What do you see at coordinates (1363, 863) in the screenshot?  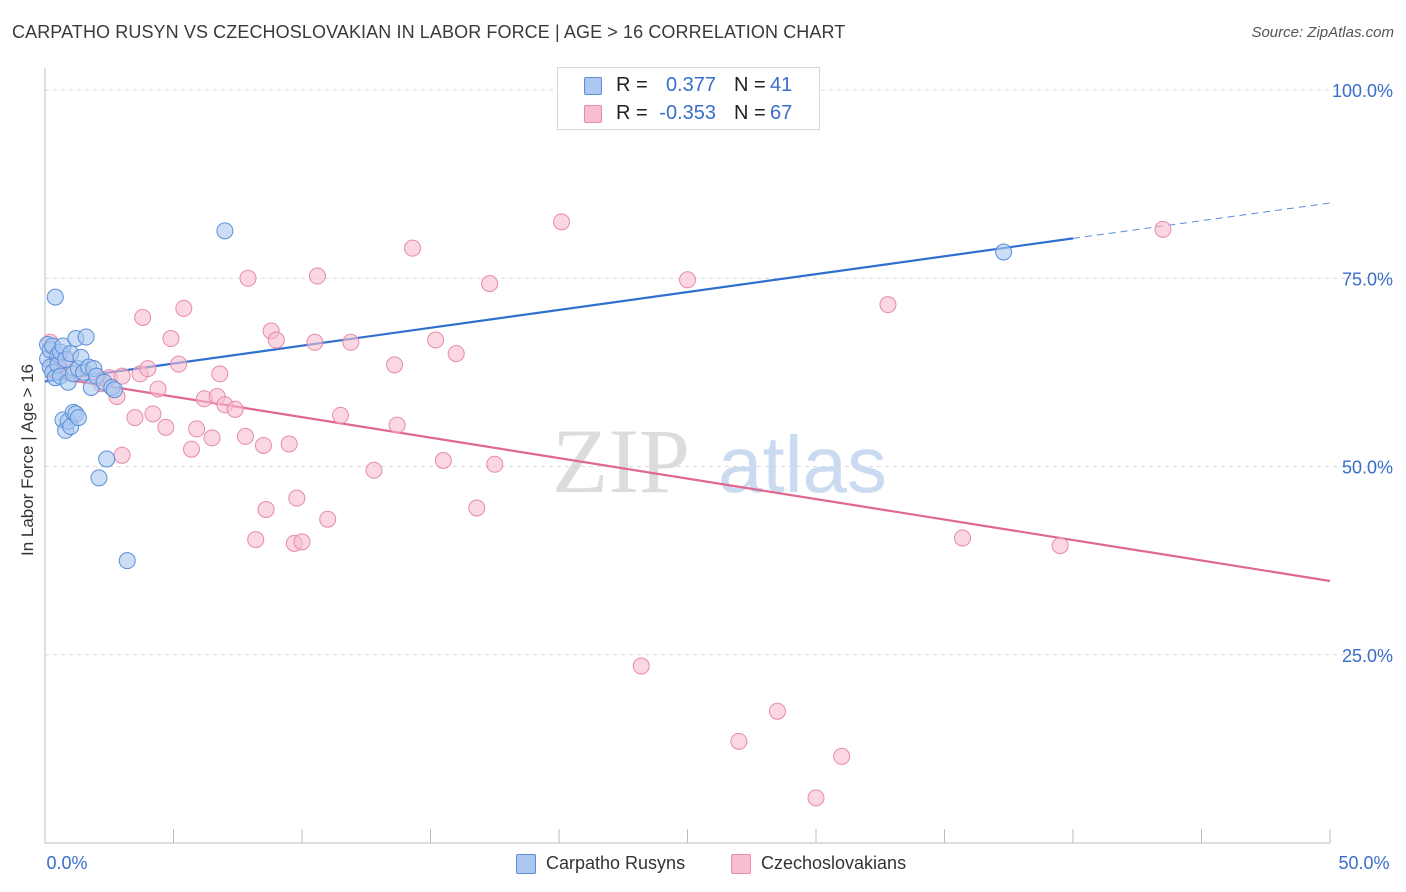 I see `x-tick-label: 50.0%` at bounding box center [1363, 863].